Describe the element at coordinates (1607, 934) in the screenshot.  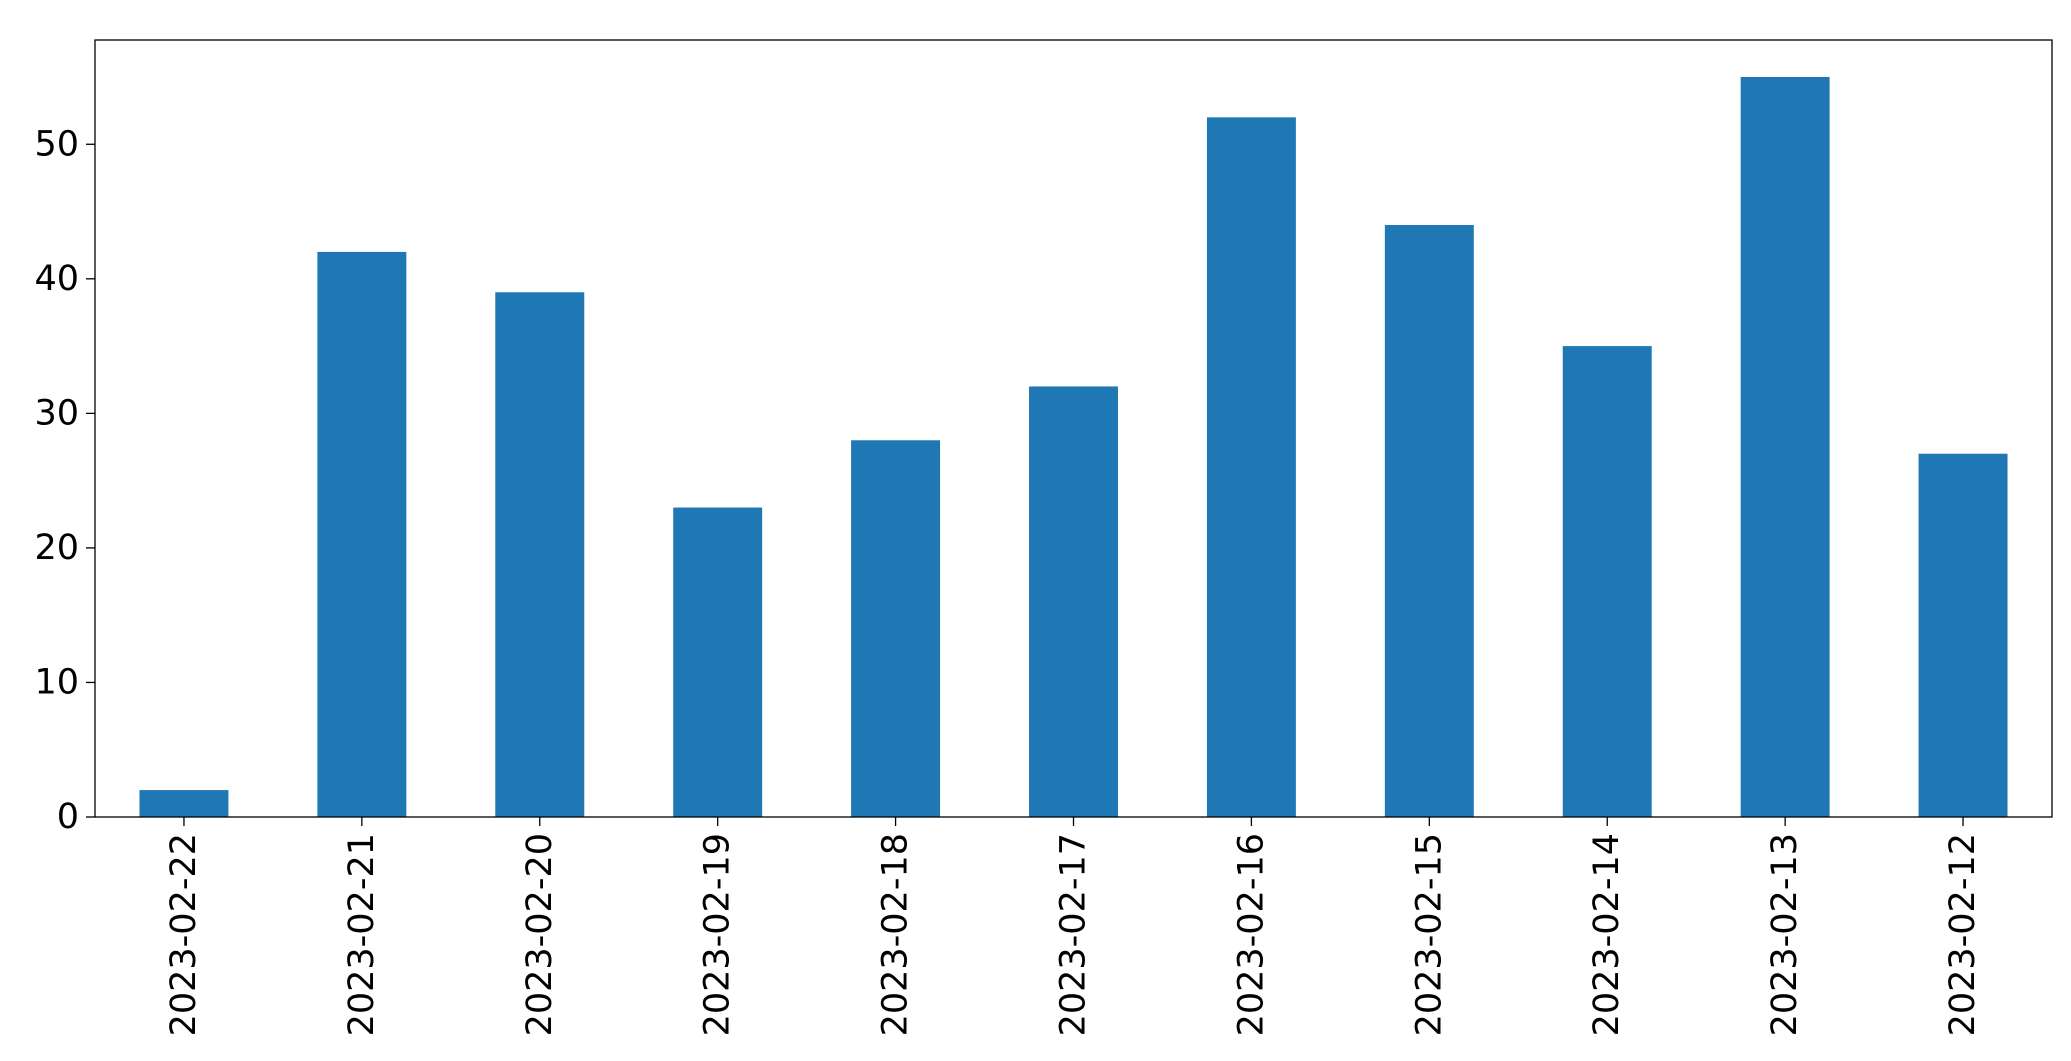
I see `x-tick-label: 2023-02-14` at that location.